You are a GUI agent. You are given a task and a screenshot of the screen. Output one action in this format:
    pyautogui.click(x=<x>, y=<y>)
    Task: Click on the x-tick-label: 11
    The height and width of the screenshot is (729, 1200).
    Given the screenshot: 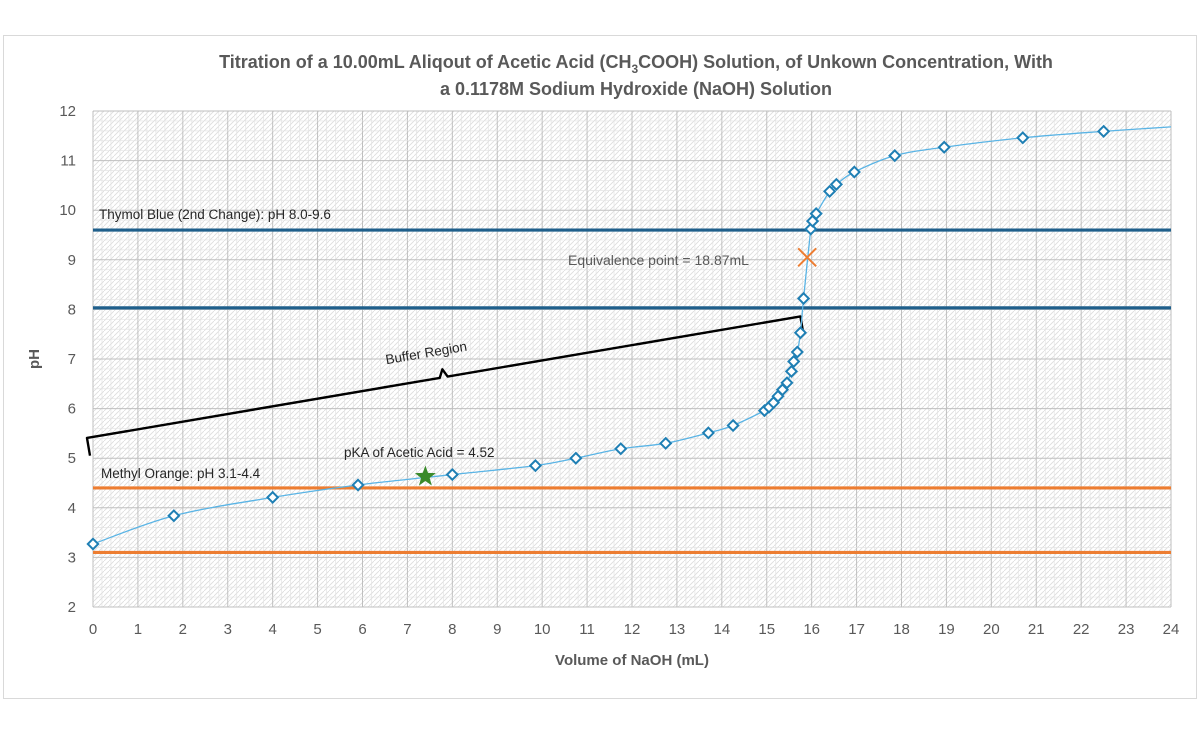 What is the action you would take?
    pyautogui.click(x=587, y=629)
    